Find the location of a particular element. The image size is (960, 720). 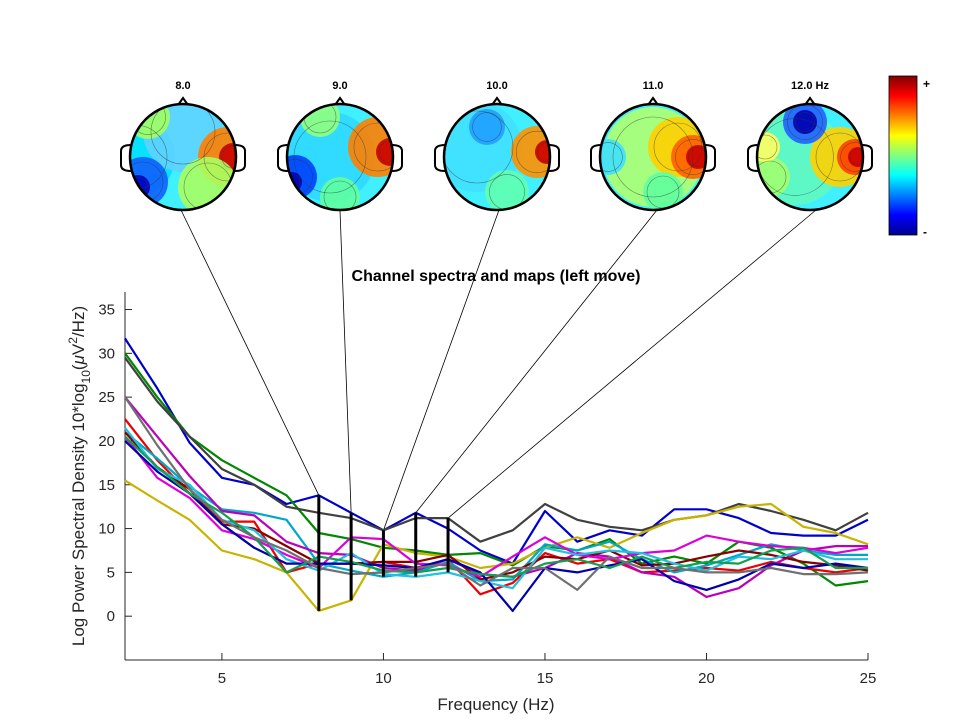

y-tick-label: 35 is located at coordinates (106, 310).